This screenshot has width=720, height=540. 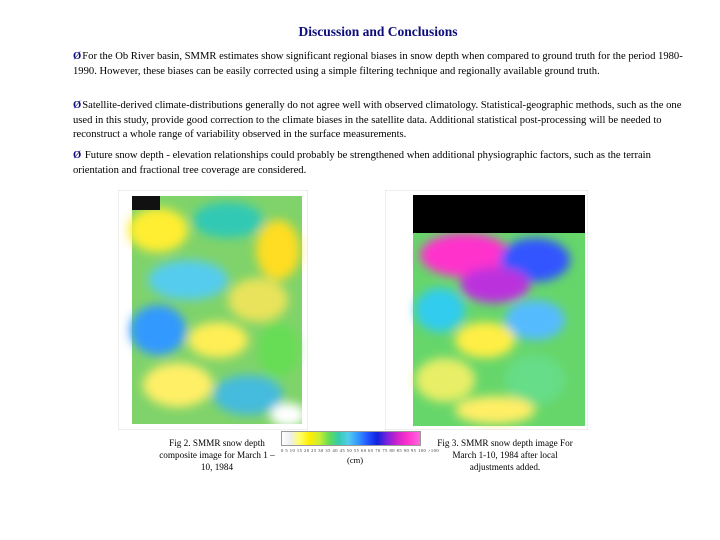 What do you see at coordinates (378, 31) in the screenshot?
I see `slide-title: Discussion and Conclusions` at bounding box center [378, 31].